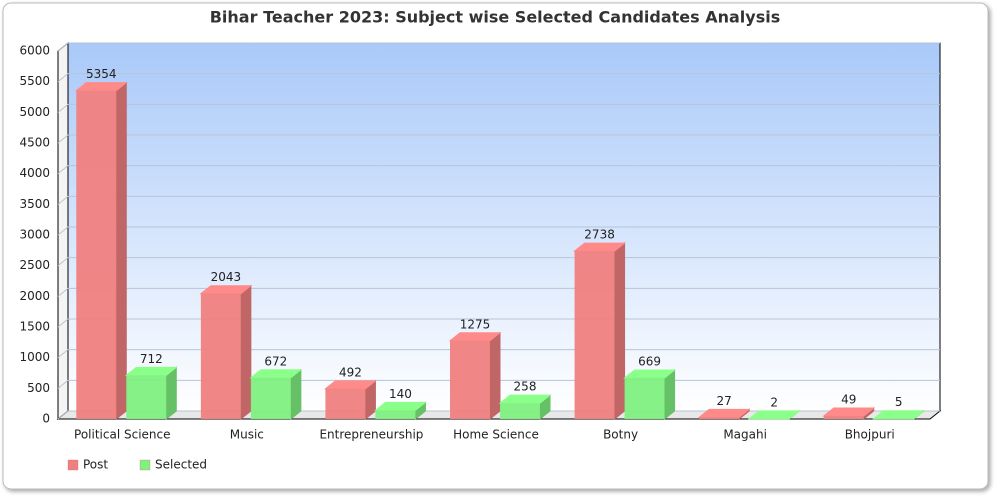 The height and width of the screenshot is (504, 1000). Describe the element at coordinates (649, 361) in the screenshot. I see `value-label: 669` at that location.